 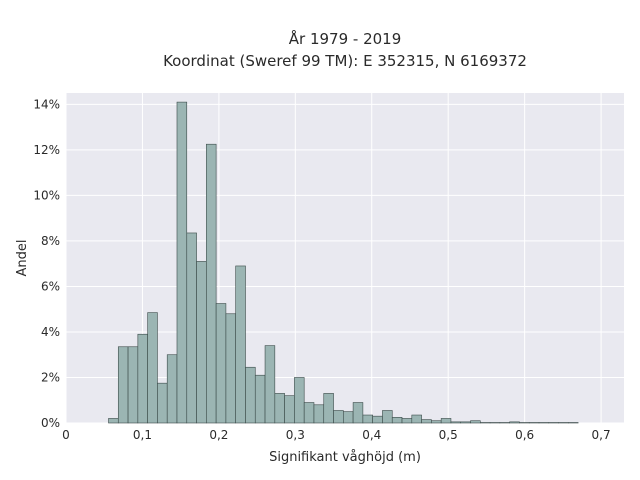 I want to click on y-tick-label: 0%, so click(x=50, y=423).